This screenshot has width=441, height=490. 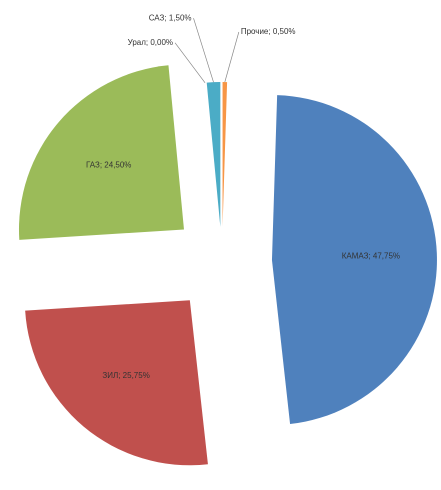 What do you see at coordinates (150, 42) in the screenshot?
I see `data-label: Урал; 0,00%` at bounding box center [150, 42].